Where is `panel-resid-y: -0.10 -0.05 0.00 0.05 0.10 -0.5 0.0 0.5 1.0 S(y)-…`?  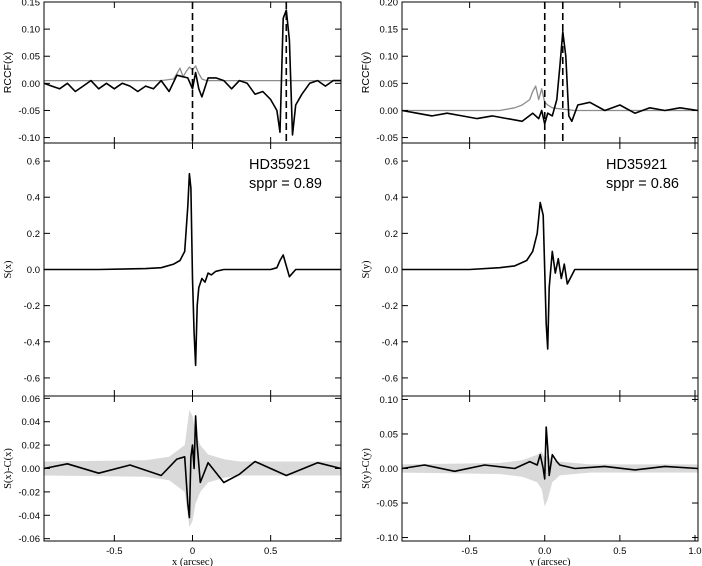
panel-resid-y: -0.10 -0.05 0.00 0.05 0.10 -0.5 0.0 0.5 1.0 S(y)-… is located at coordinates (531, 480).